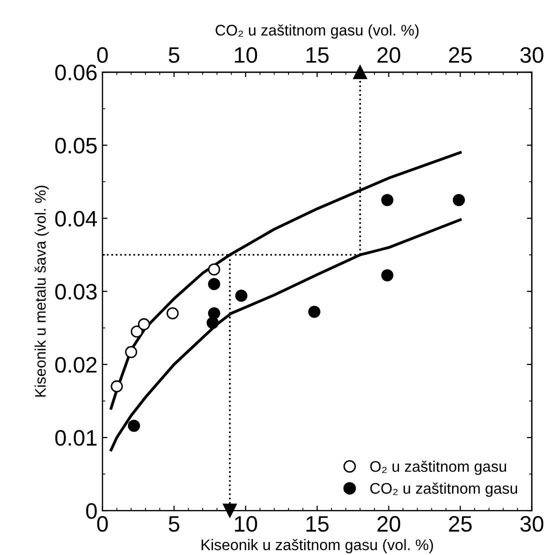 This screenshot has height=555, width=554. Describe the element at coordinates (246, 524) in the screenshot. I see `x-tick-label: 10` at that location.